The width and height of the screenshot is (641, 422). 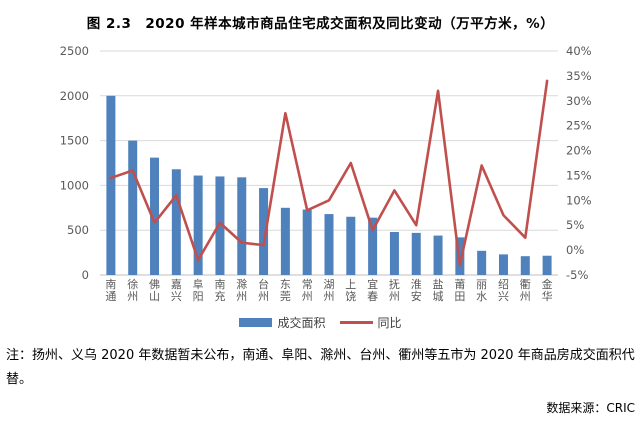 I want to click on x-label-南充: 南充, so click(x=219, y=290).